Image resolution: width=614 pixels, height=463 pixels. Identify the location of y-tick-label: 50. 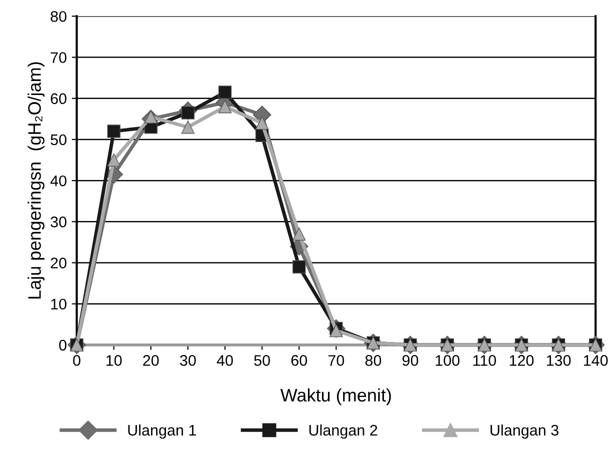
(58, 140).